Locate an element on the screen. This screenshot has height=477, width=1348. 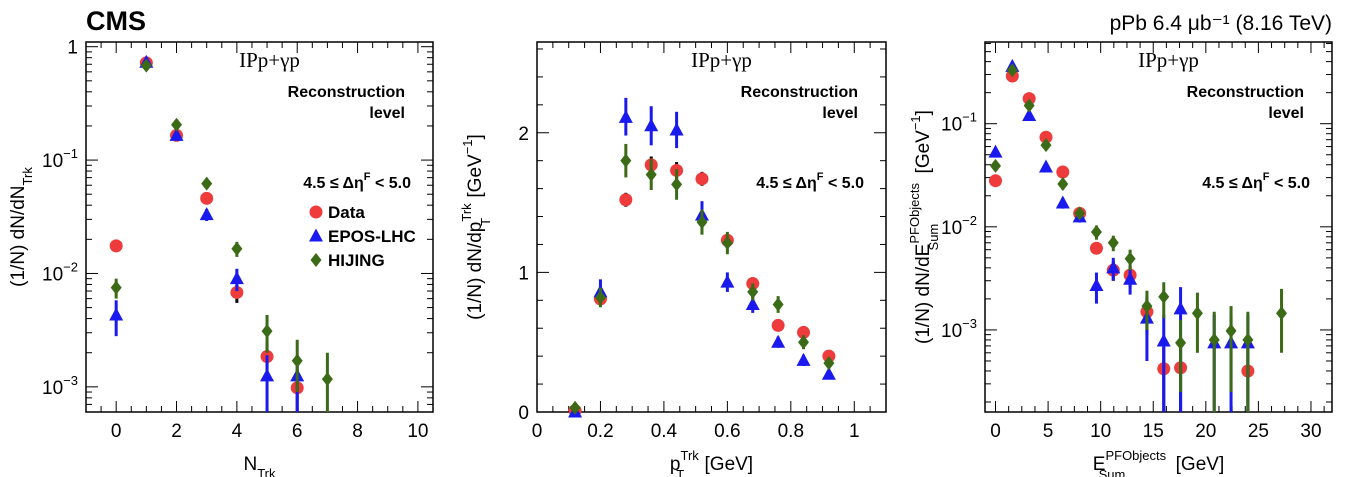
x-tick-label: 0.4 is located at coordinates (664, 431).